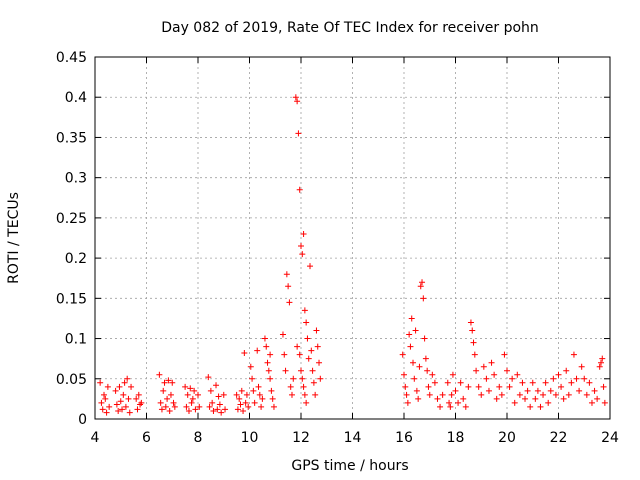  I want to click on y-tick-label: 0.3, so click(76, 179).